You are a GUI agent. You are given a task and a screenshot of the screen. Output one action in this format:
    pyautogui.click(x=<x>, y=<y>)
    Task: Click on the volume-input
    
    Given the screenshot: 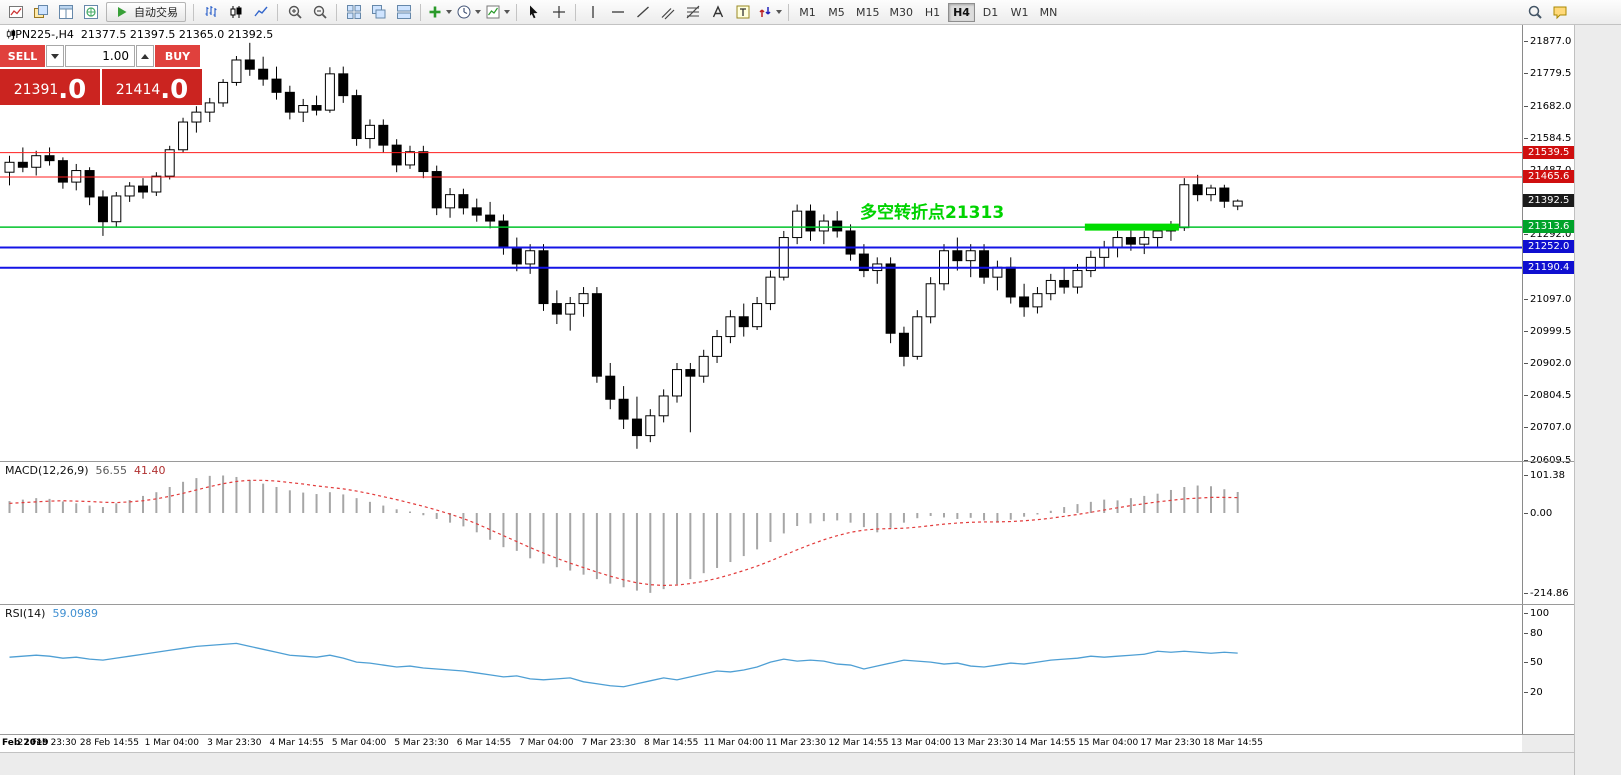 What is the action you would take?
    pyautogui.click(x=100, y=56)
    